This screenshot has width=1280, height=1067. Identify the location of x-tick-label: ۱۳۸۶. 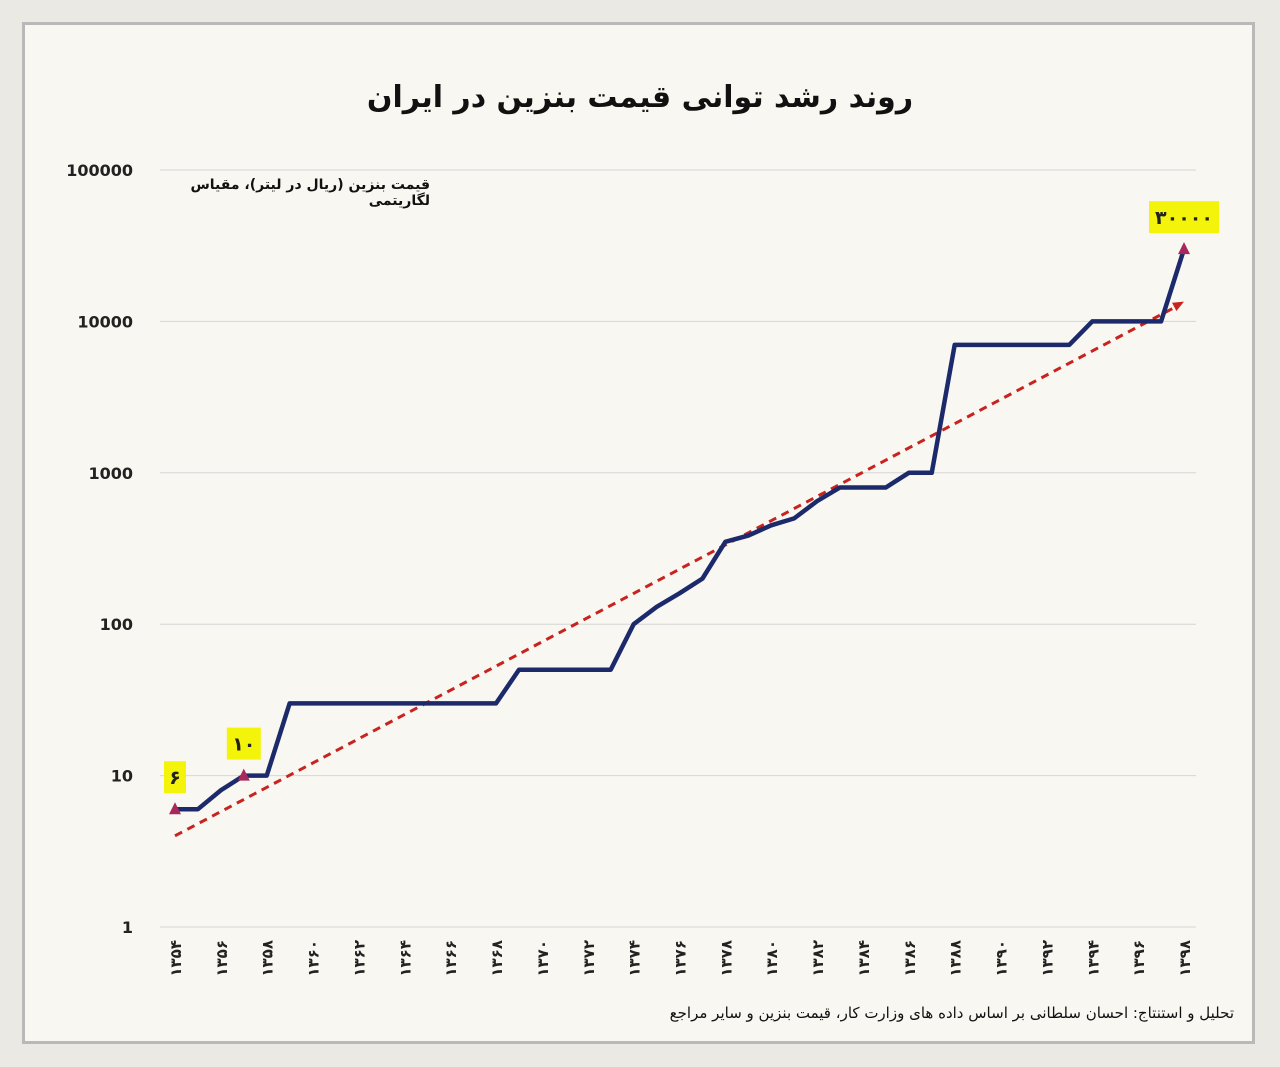
(910, 958).